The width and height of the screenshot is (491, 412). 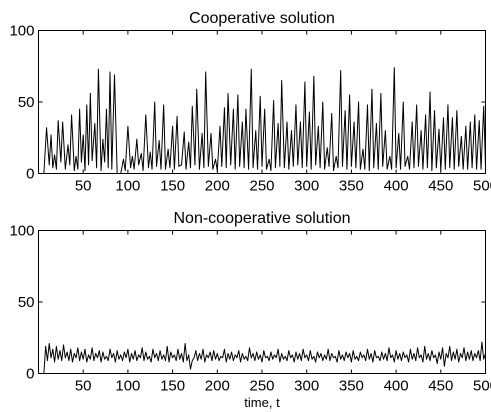 What do you see at coordinates (262, 218) in the screenshot?
I see `panel-title: Non-cooperative solution` at bounding box center [262, 218].